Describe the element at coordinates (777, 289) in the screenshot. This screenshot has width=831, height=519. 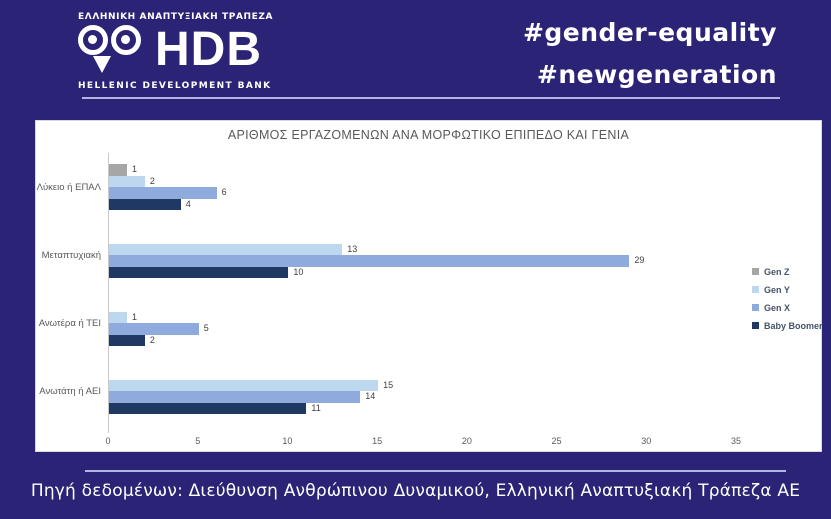
I see `legend-item-label: Gen Y` at that location.